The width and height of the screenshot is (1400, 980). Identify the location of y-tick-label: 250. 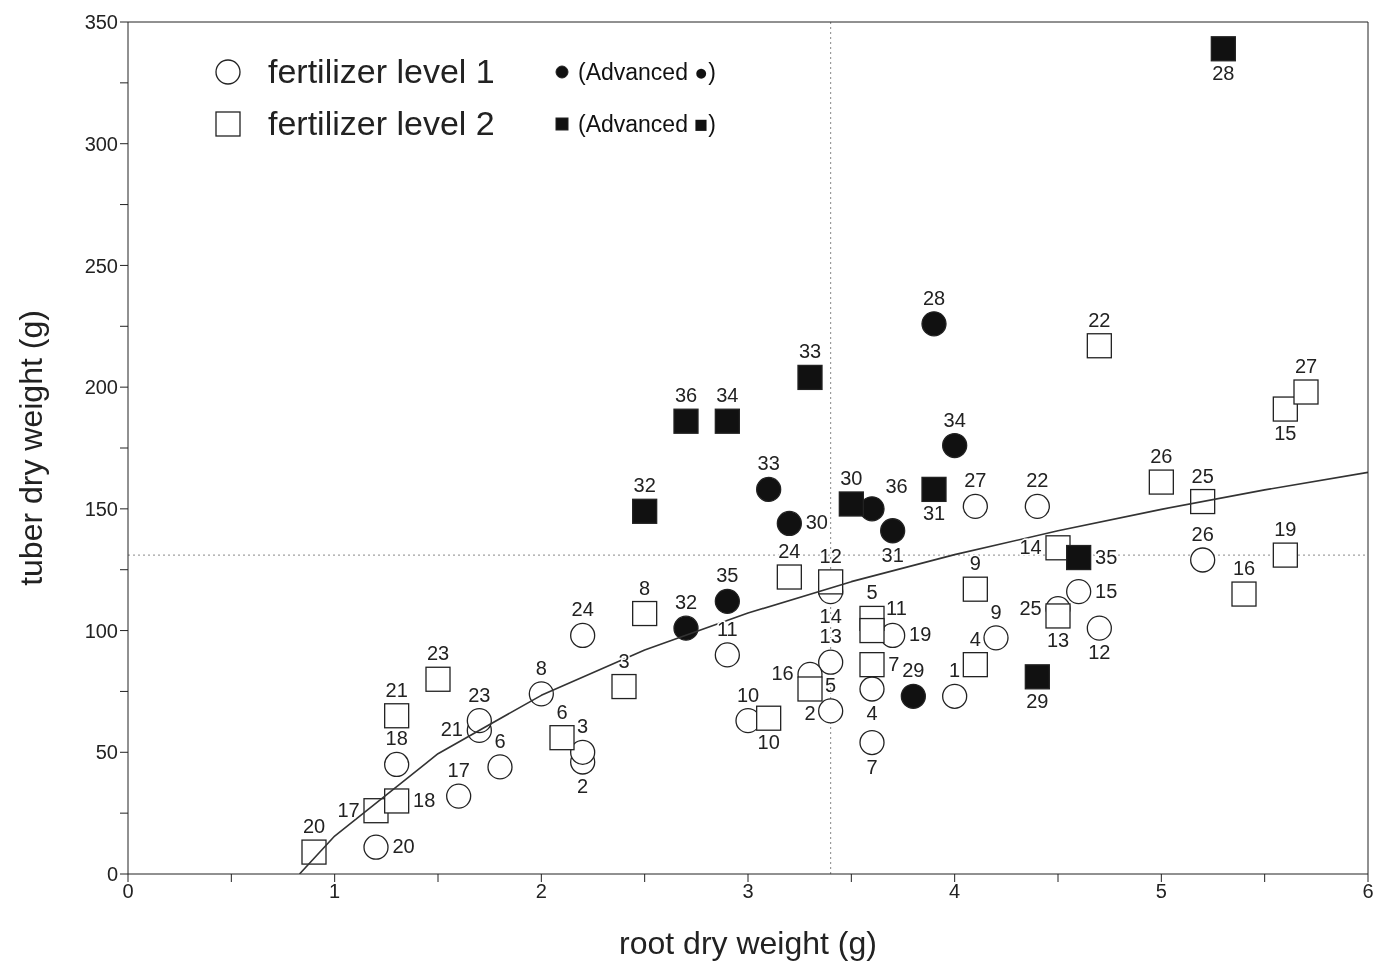
(101, 265).